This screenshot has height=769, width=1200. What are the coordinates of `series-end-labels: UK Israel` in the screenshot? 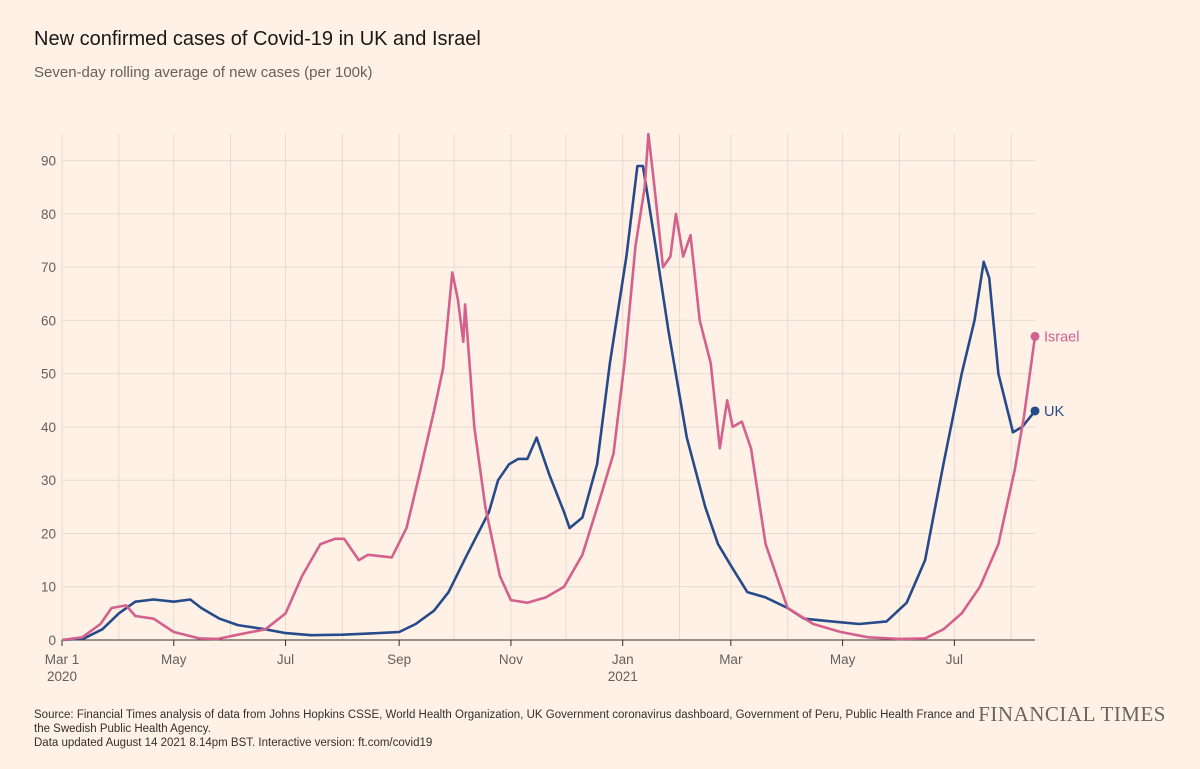 It's located at (1054, 374).